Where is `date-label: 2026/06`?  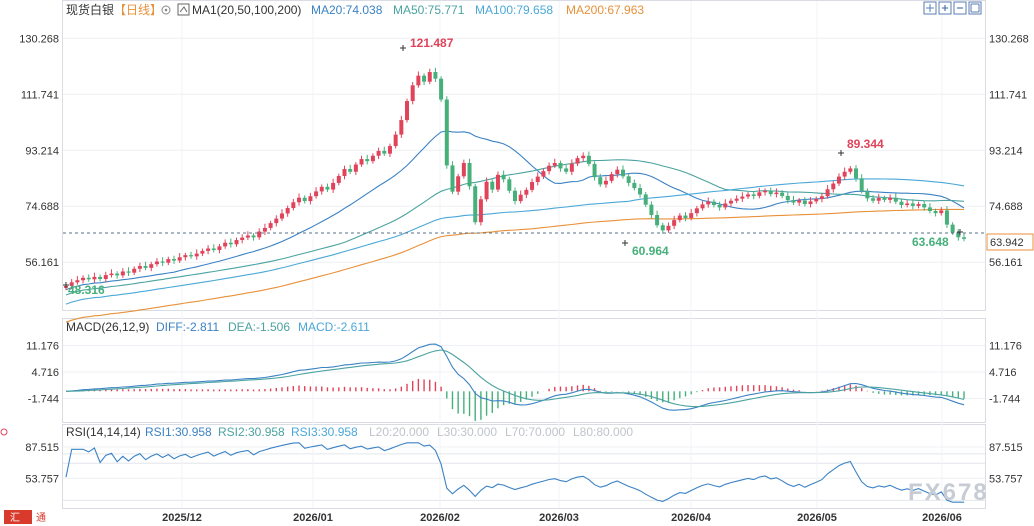 date-label: 2026/06 is located at coordinates (942, 518).